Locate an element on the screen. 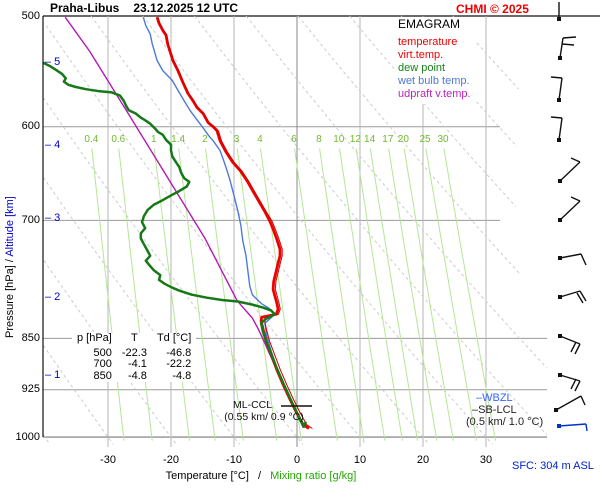 Image resolution: width=600 pixels, height=500 pixels. temp-tick--20: -20 is located at coordinates (171, 460).